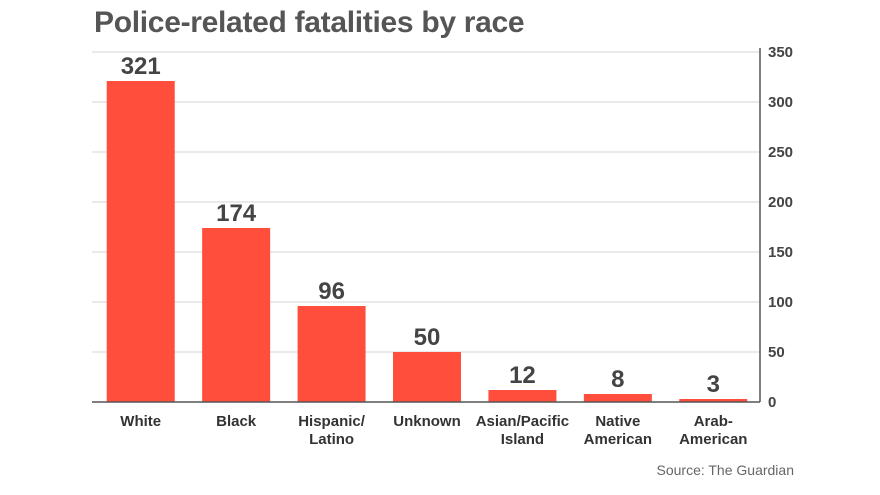  Describe the element at coordinates (780, 252) in the screenshot. I see `y-tick-label: 150` at that location.